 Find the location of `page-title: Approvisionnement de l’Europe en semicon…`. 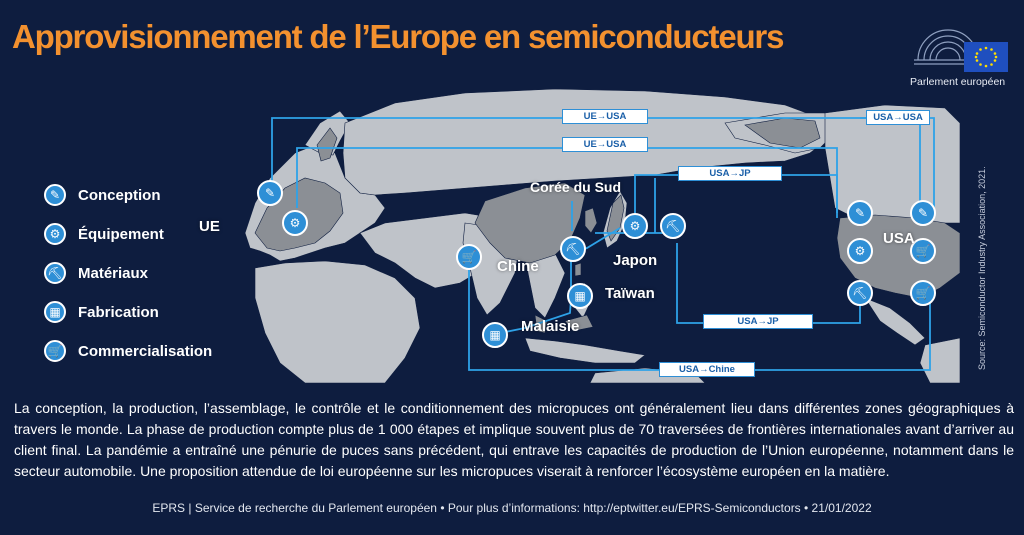

page-title: Approvisionnement de l’Europe en semicon… is located at coordinates (398, 36).